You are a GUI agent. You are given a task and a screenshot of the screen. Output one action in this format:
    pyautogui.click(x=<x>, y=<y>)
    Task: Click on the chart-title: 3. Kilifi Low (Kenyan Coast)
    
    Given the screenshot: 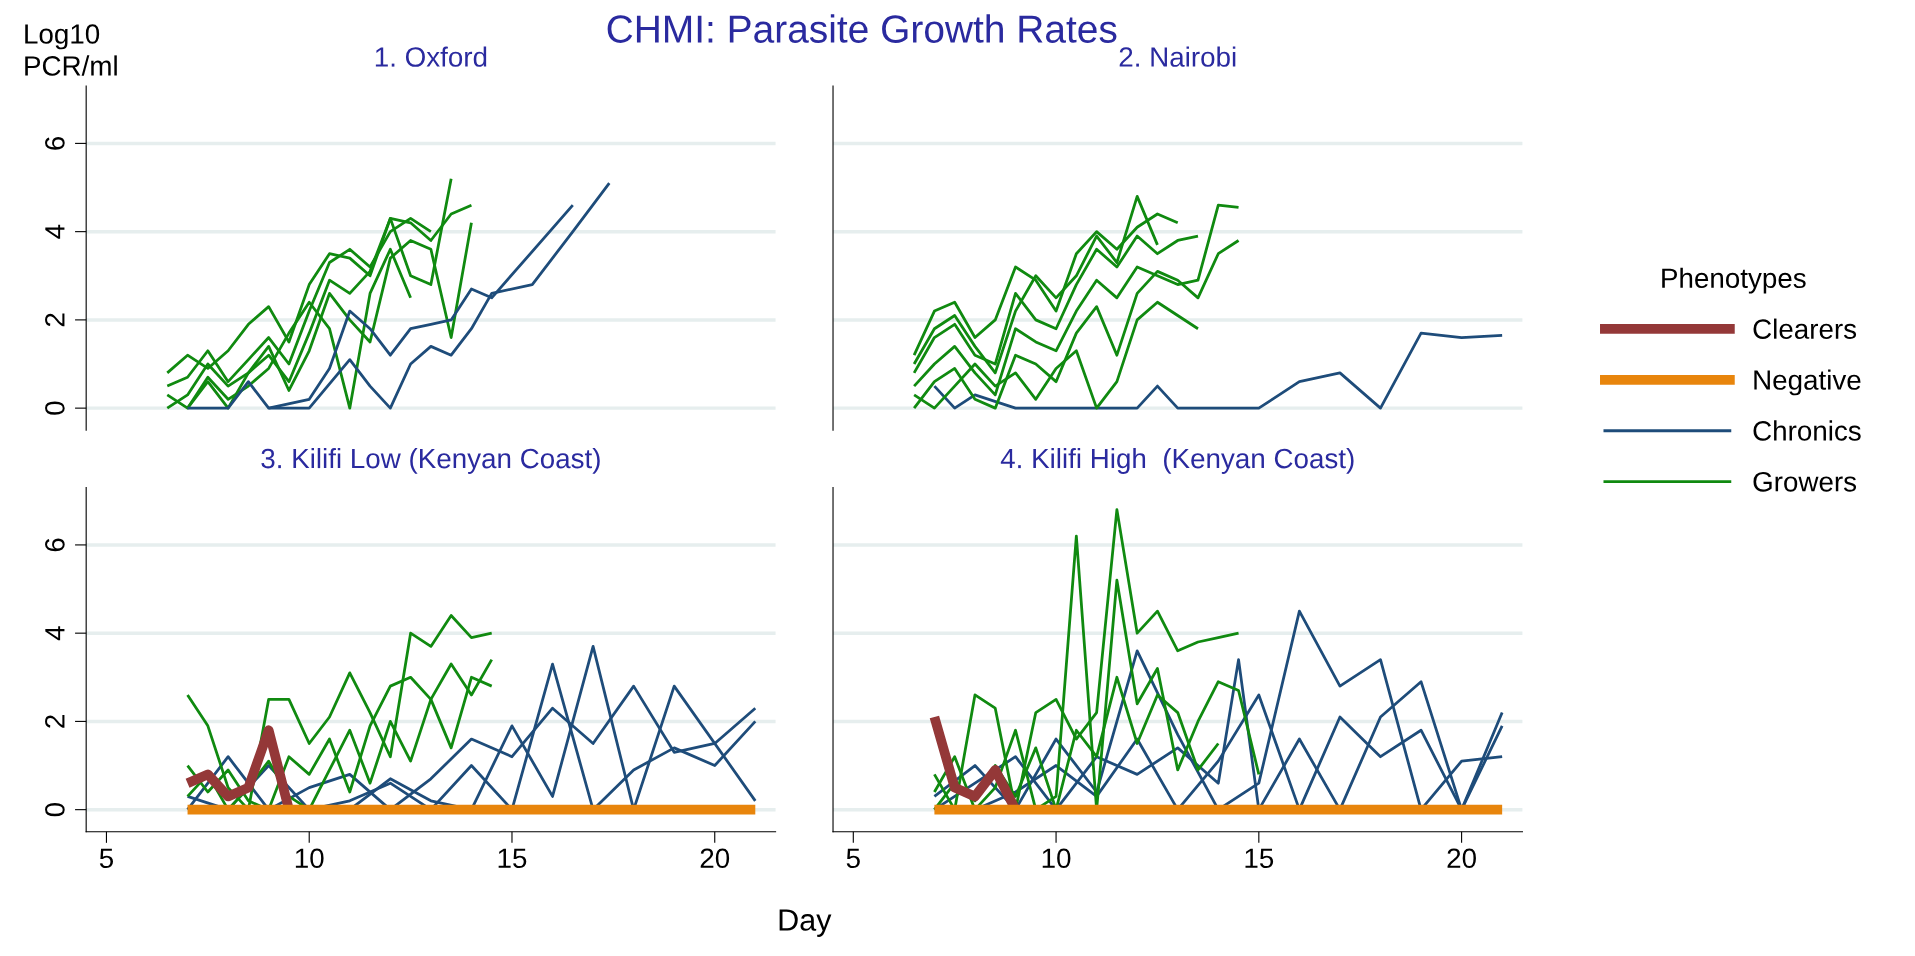 What is the action you would take?
    pyautogui.click(x=430, y=460)
    